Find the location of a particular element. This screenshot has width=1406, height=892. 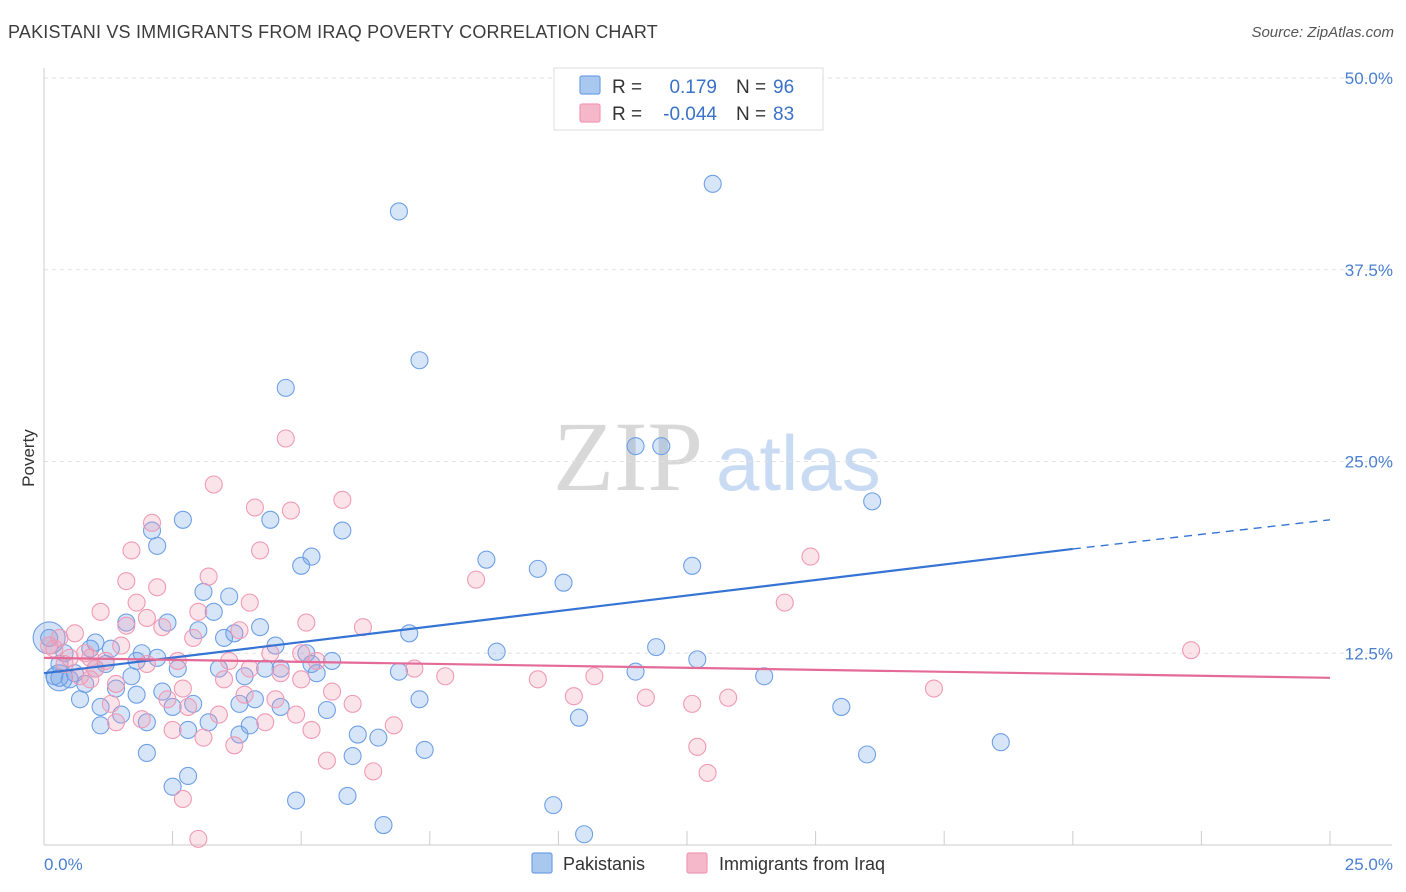

x-tick-label-min: 0.0% is located at coordinates (63, 864).